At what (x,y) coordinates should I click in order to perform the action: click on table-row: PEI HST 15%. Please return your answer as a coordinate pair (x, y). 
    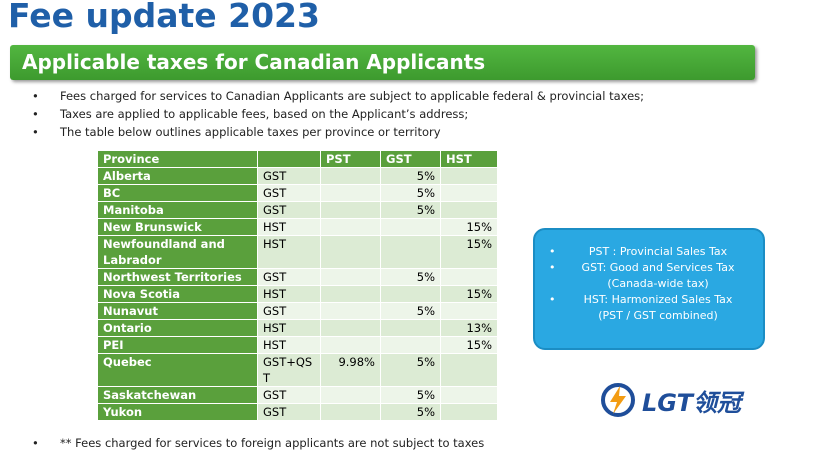
    Looking at the image, I should click on (297, 345).